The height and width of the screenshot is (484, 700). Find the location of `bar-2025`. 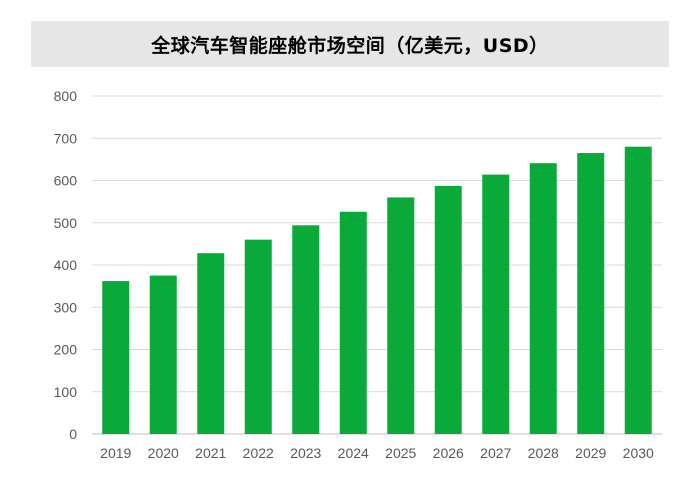

bar-2025 is located at coordinates (401, 315).